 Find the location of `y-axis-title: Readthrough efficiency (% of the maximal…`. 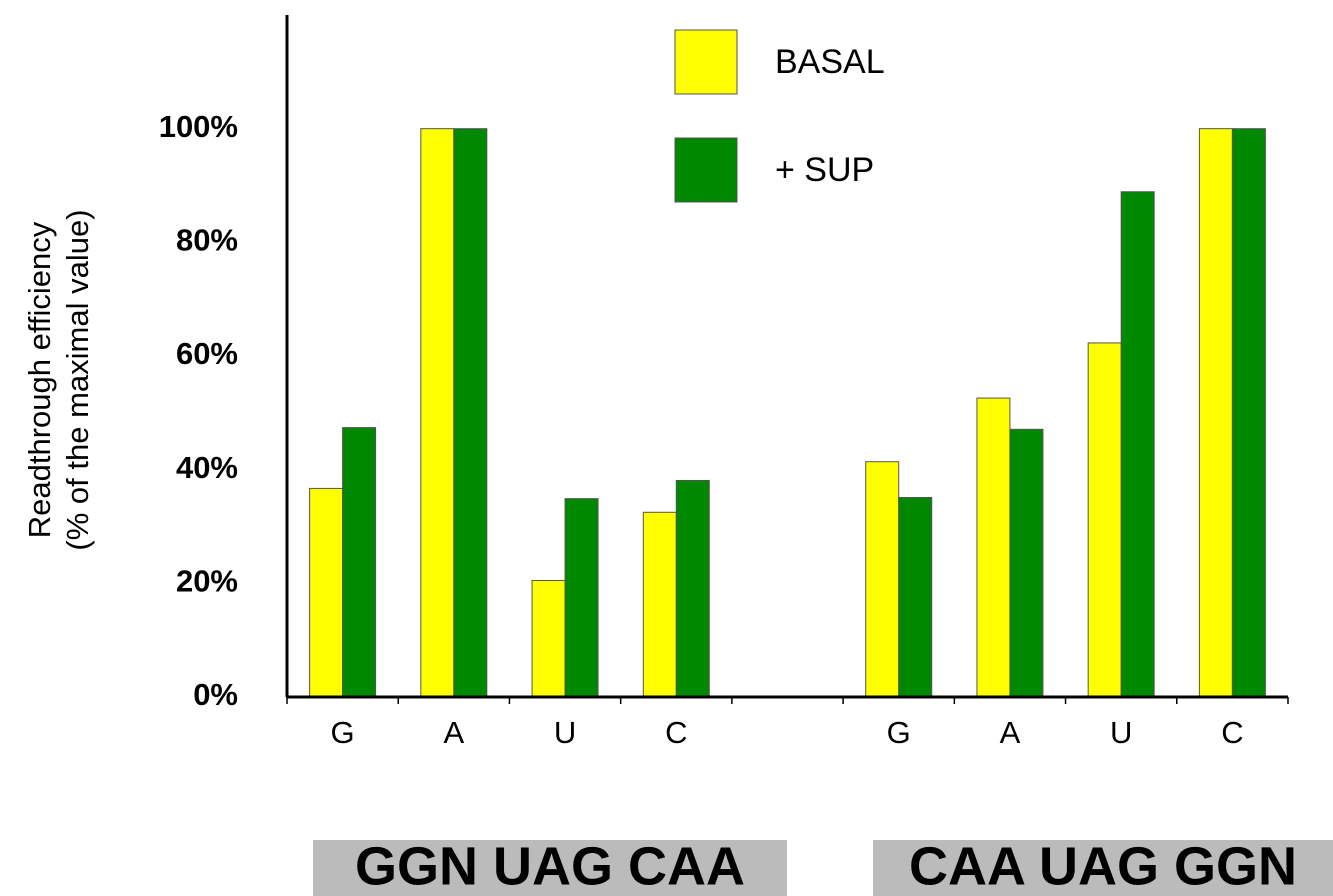

y-axis-title: Readthrough efficiency (% of the maximal… is located at coordinates (58, 379).